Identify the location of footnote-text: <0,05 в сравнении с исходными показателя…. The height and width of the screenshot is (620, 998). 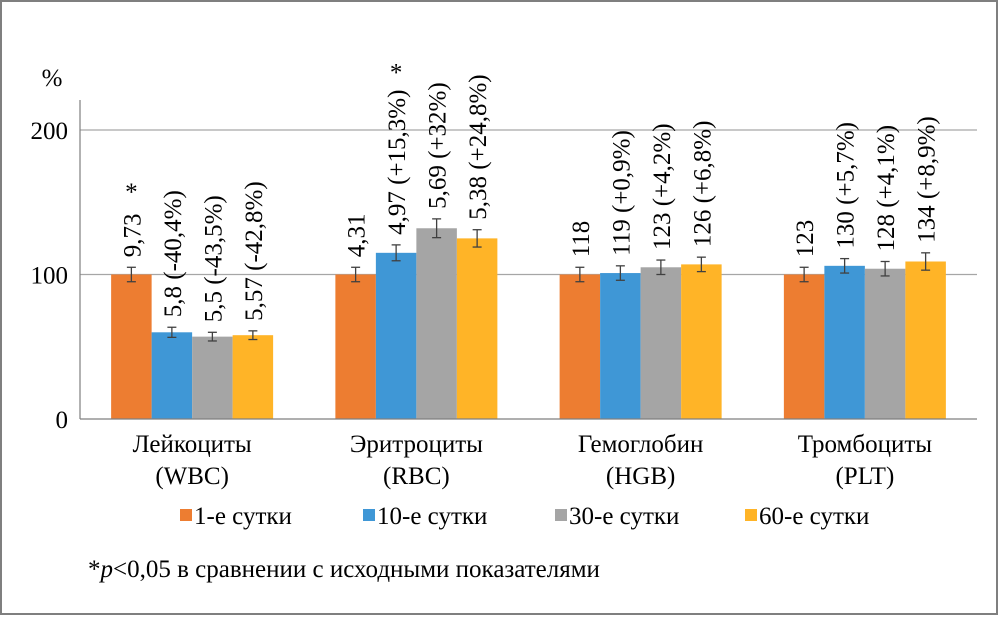
(356, 569).